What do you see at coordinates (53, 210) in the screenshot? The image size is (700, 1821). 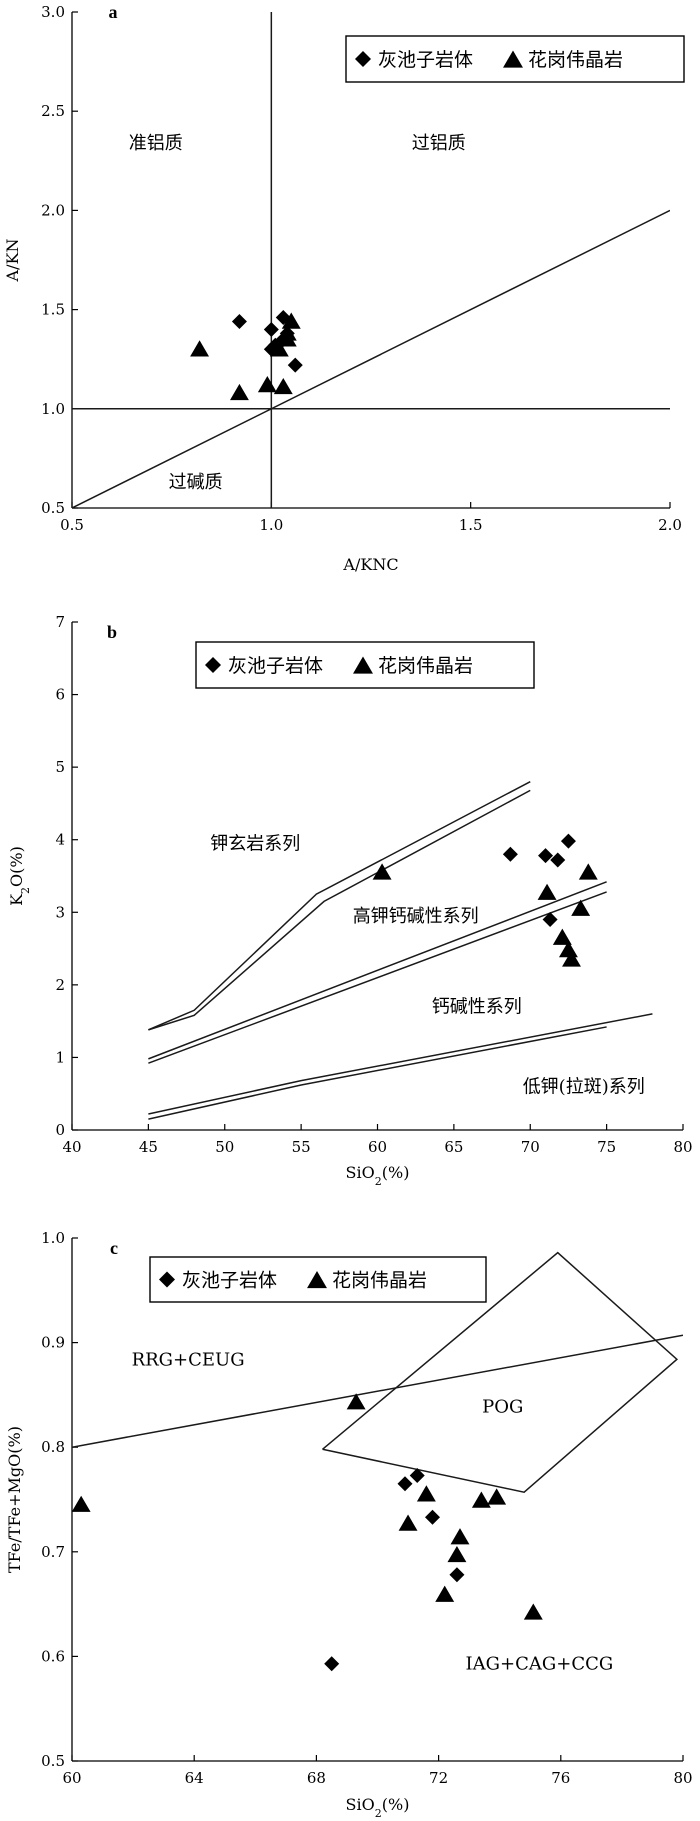 I see `y-tick-label: 2.0` at bounding box center [53, 210].